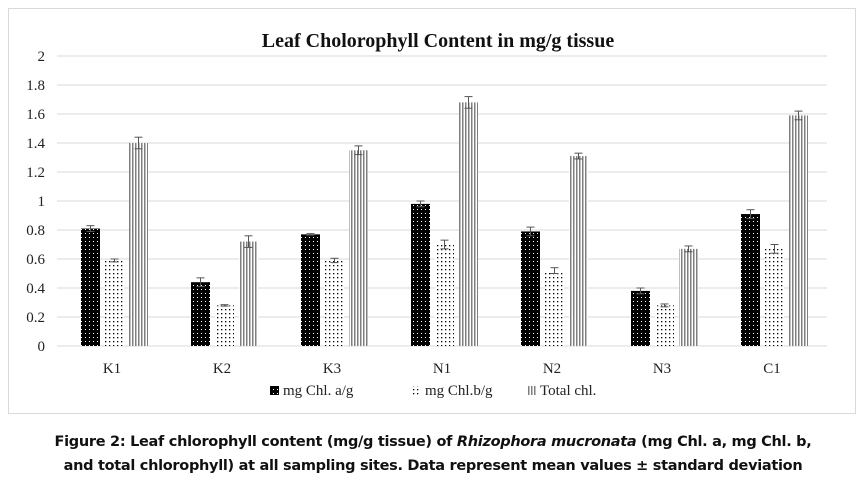  I want to click on chart-title: Leaf Cholorophyll Content in mg/g tissue, so click(438, 41).